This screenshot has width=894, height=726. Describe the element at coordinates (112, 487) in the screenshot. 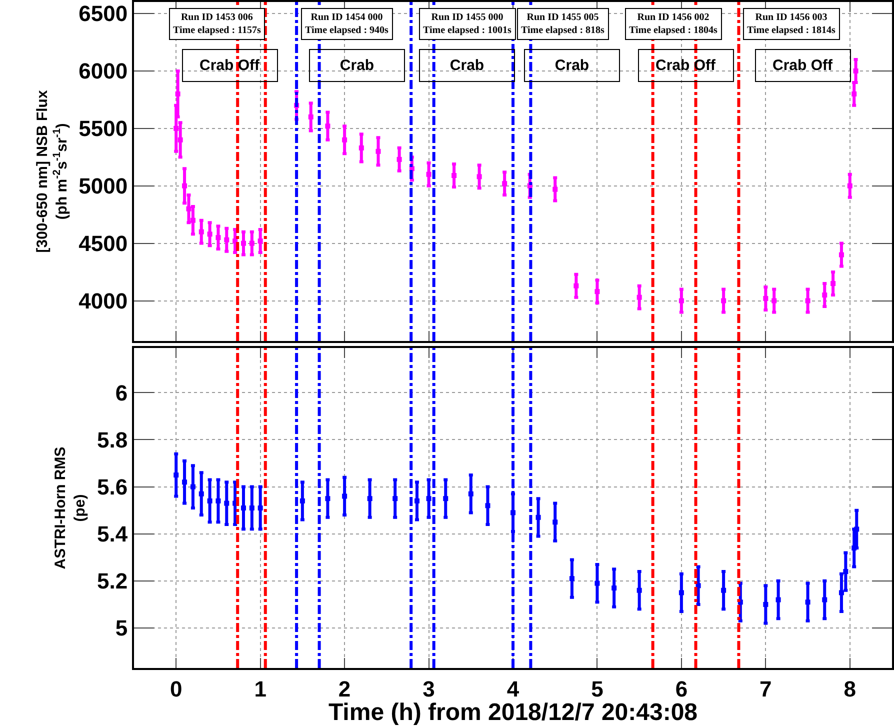

I see `y-tick-label: 5.6` at that location.